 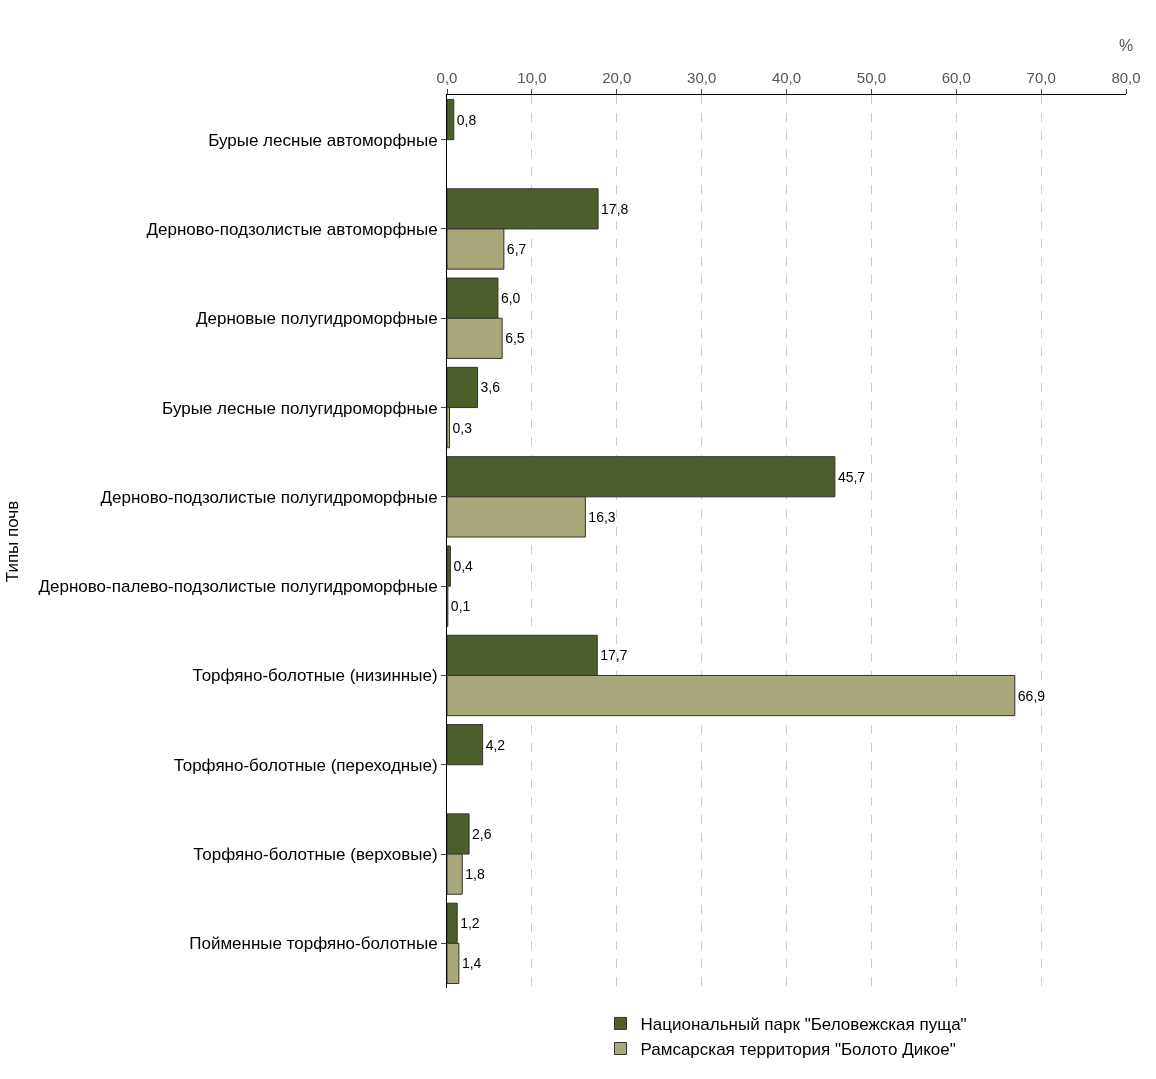 I want to click on data-label: 0,4, so click(x=463, y=566).